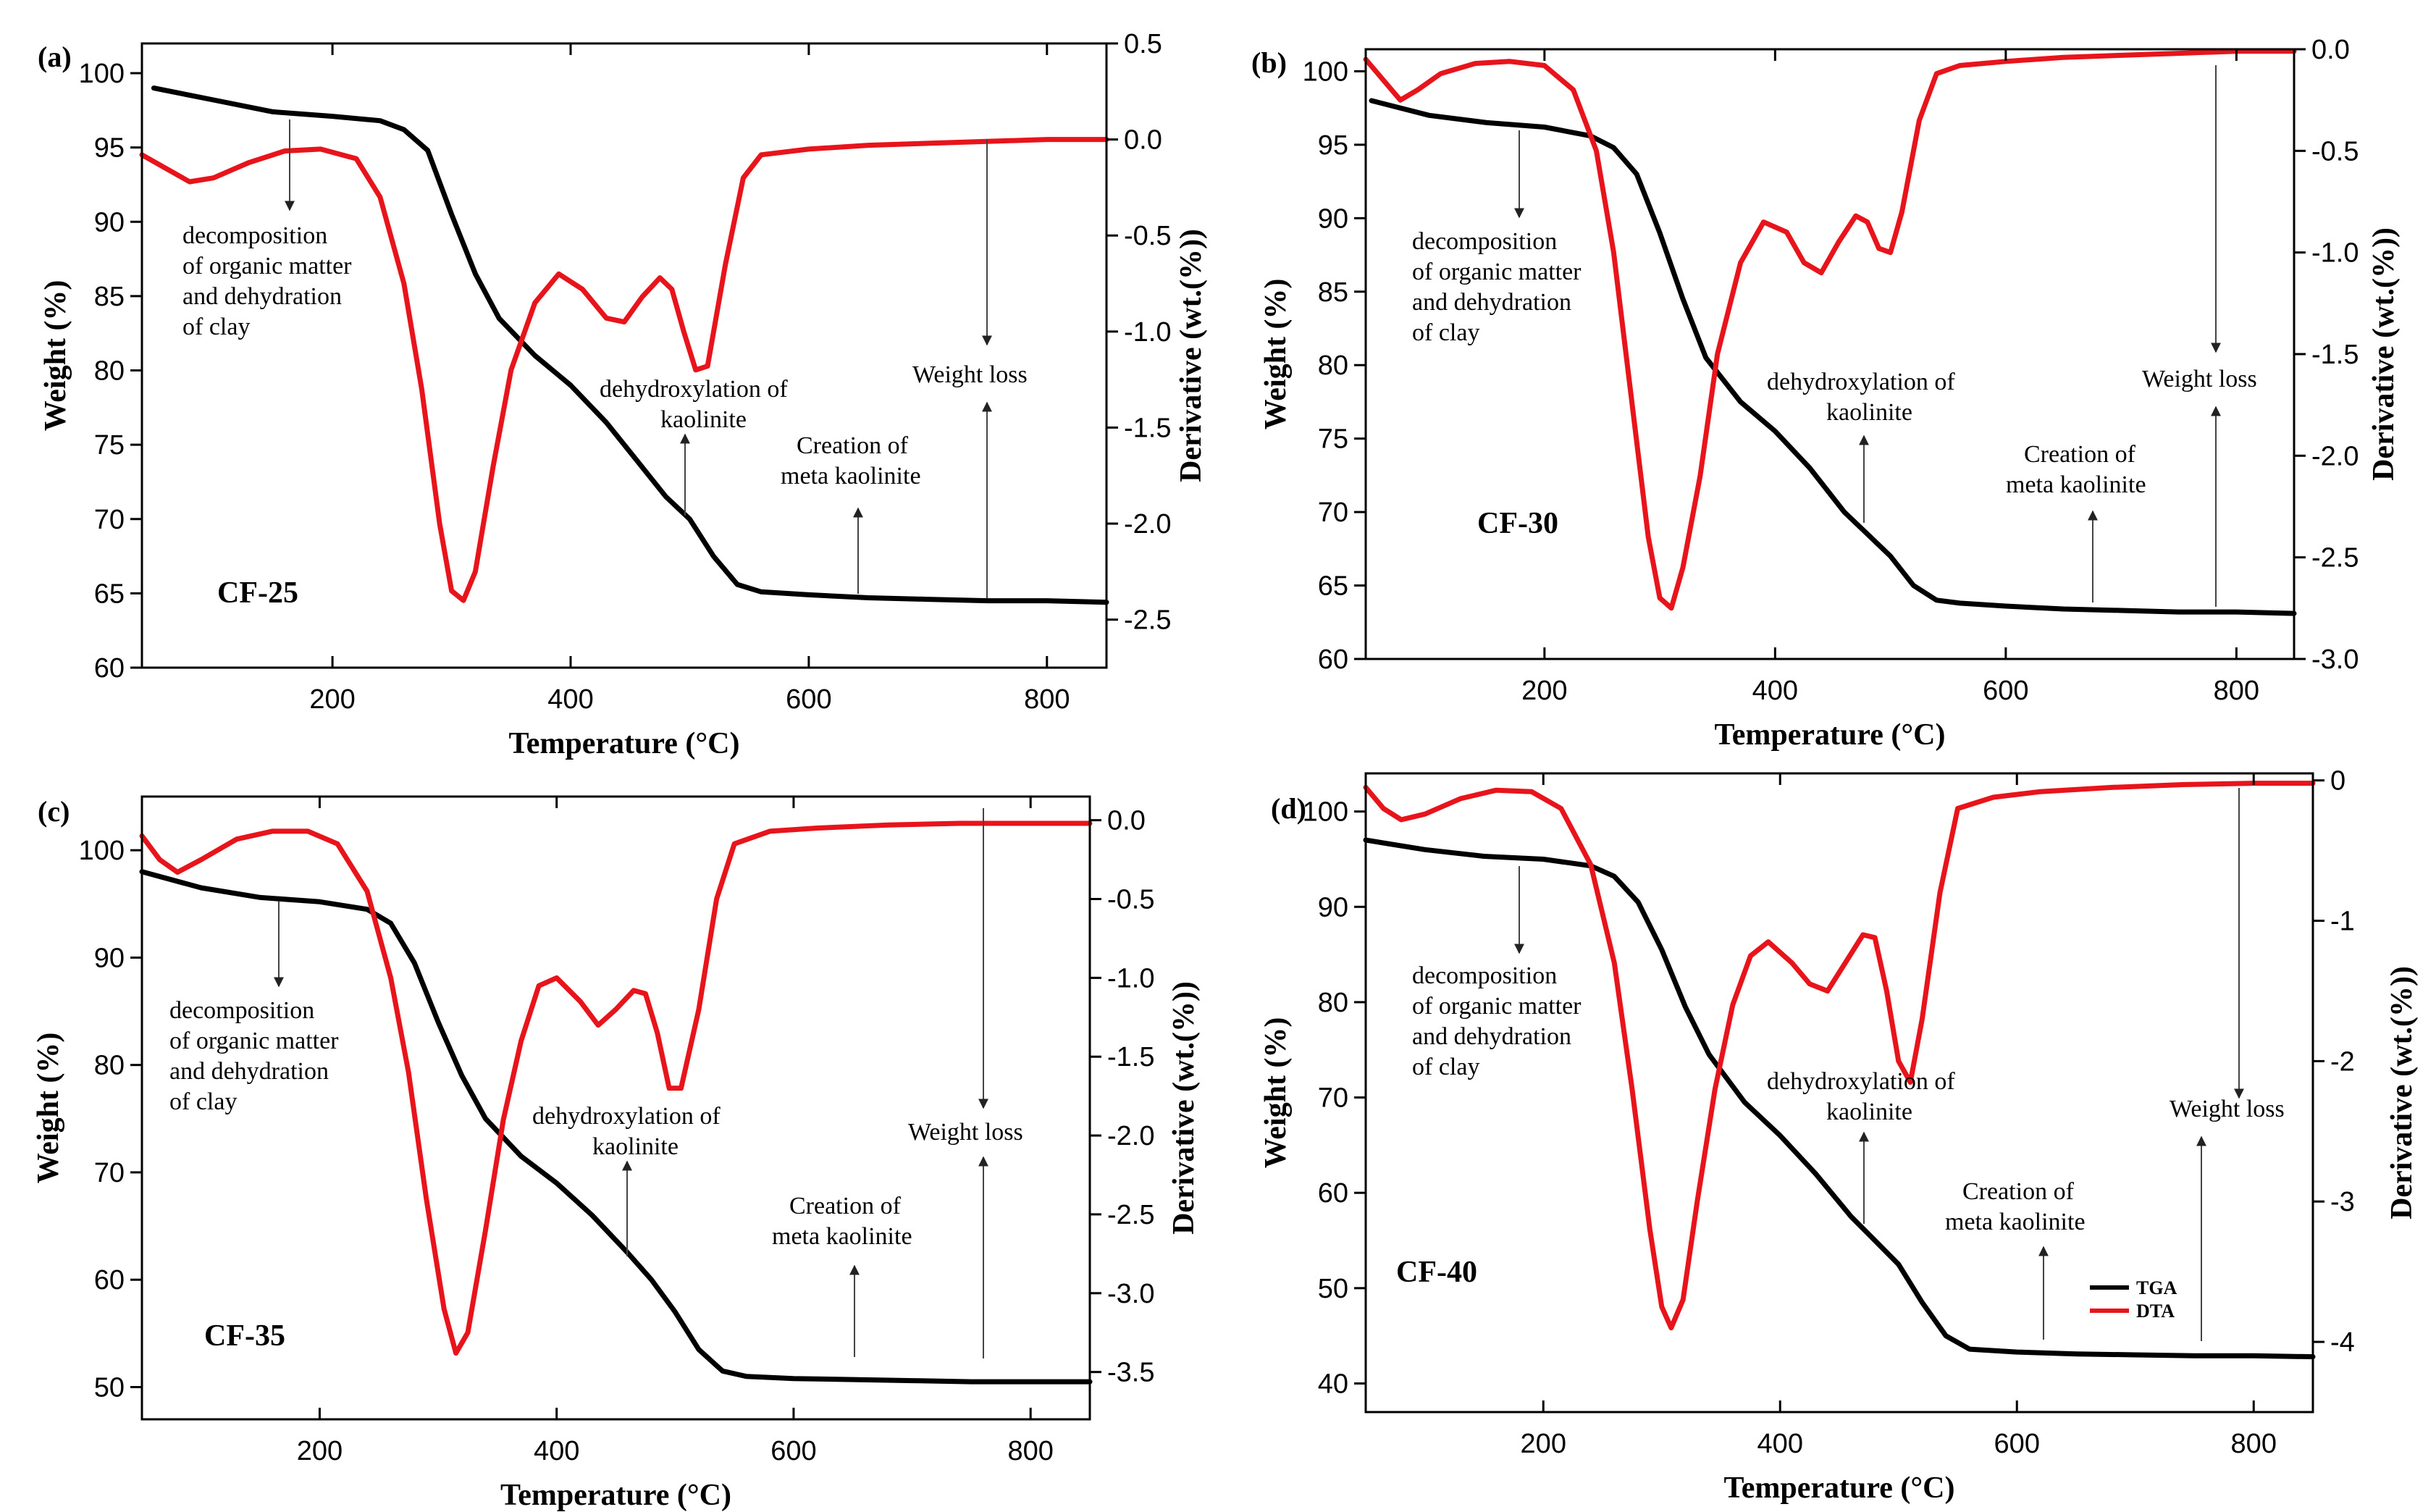 This screenshot has width=2436, height=1512. I want to click on y-tick-label: 75, so click(109, 445).